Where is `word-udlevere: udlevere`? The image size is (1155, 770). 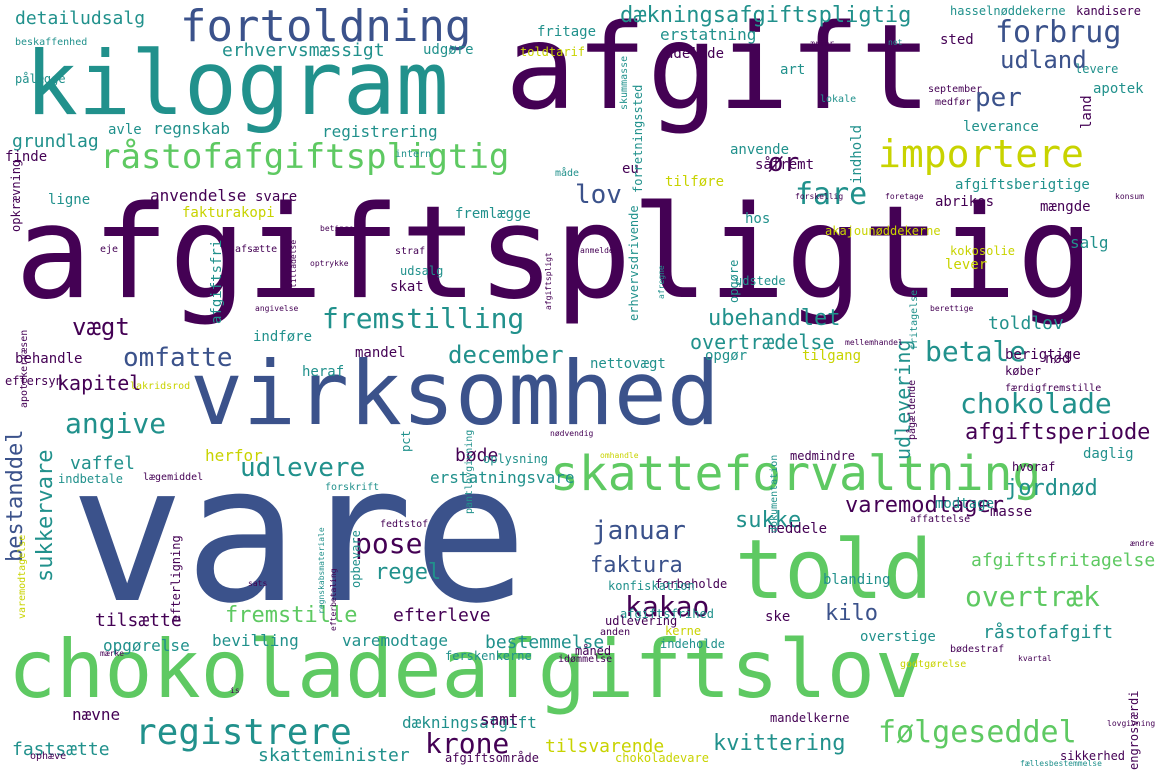 word-udlevere: udlevere is located at coordinates (303, 468).